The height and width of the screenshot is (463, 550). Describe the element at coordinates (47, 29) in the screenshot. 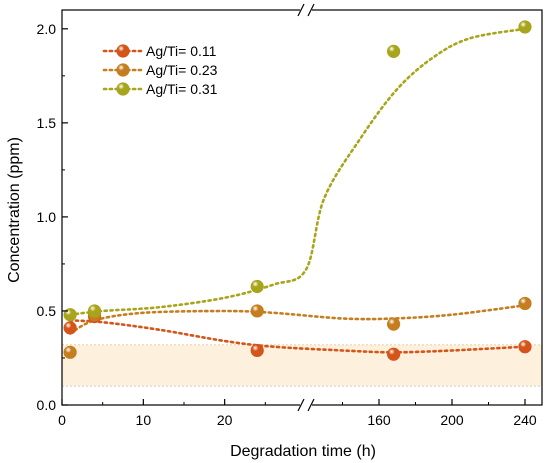

I see `y-tick-label: 2.0` at that location.